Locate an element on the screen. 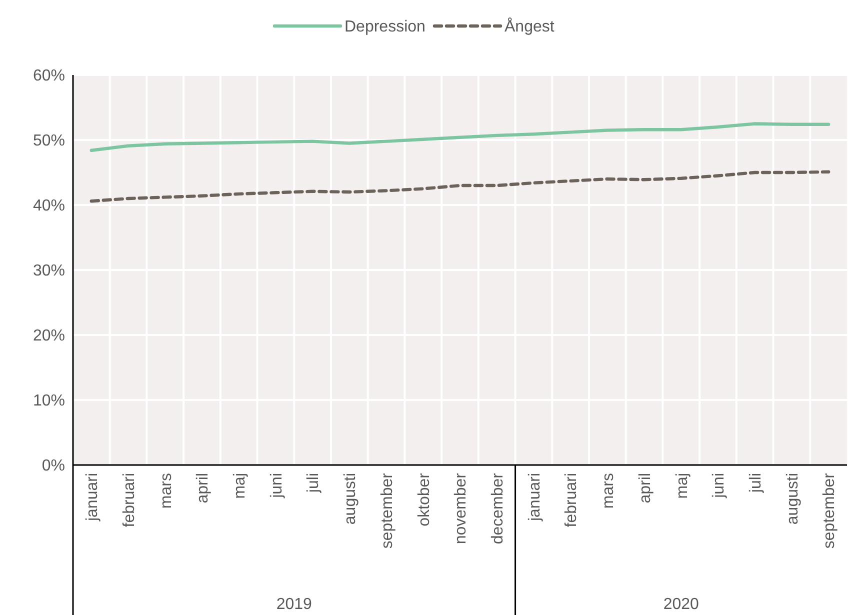 This screenshot has width=861, height=615. y-tick-label: 0% is located at coordinates (53, 466).